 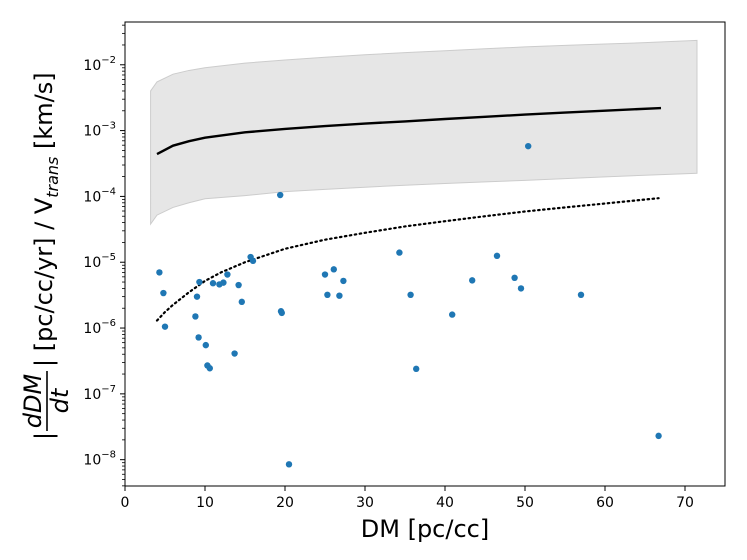 I want to click on x-tick-label: 0, so click(x=125, y=503).